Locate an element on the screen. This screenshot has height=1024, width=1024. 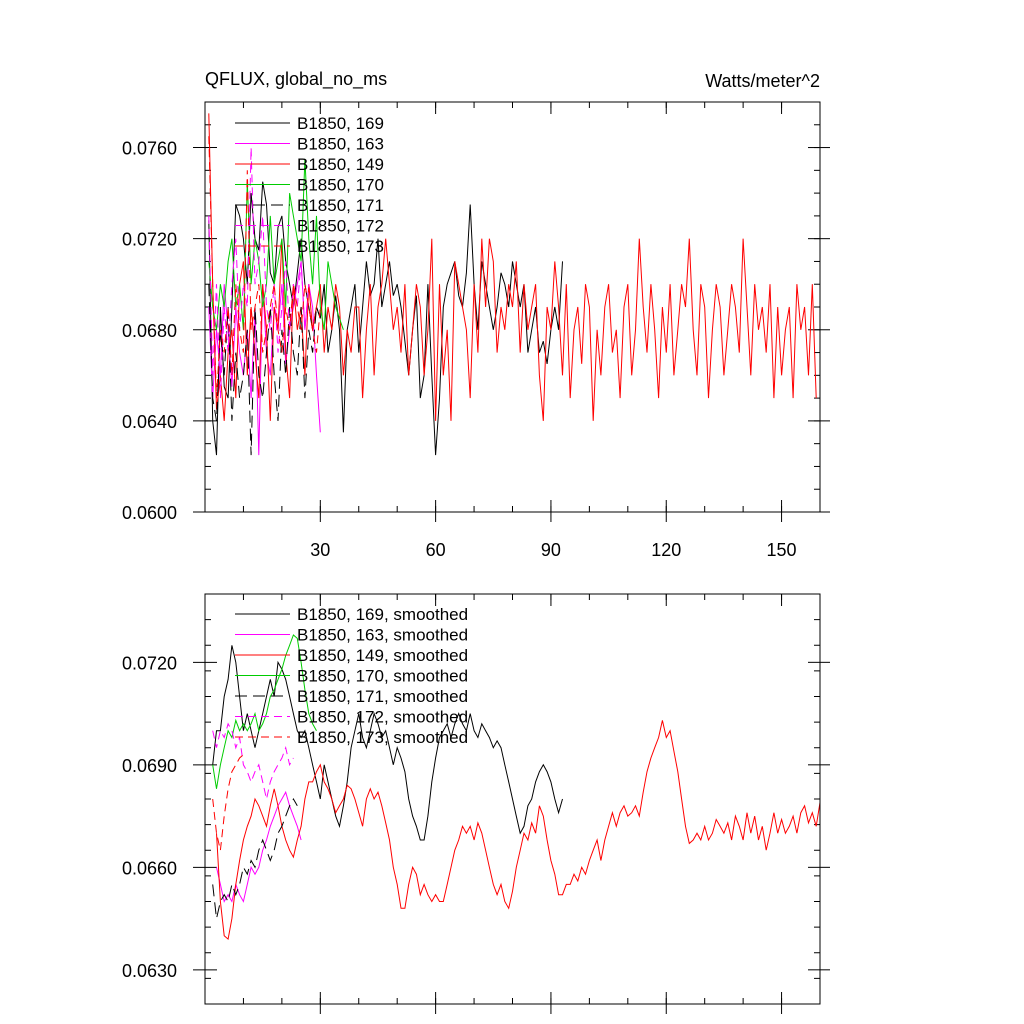
y-tick-label: 0.0680 is located at coordinates (149, 331).